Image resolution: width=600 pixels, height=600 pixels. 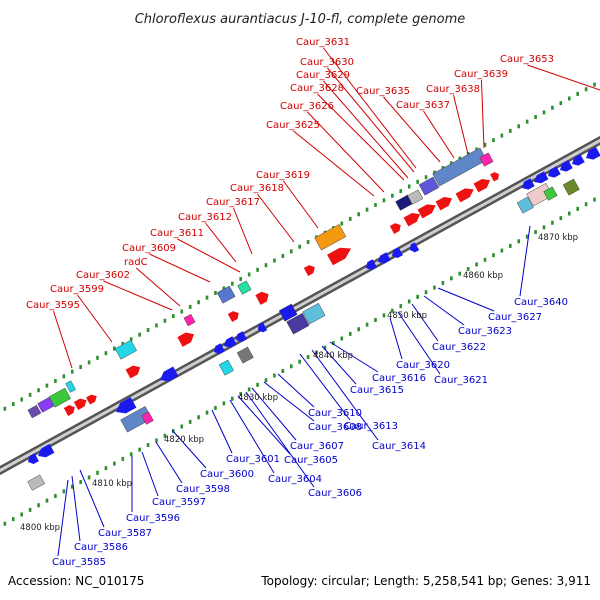 What do you see at coordinates (125, 533) in the screenshot?
I see `gene-label: Caur_3587` at bounding box center [125, 533].